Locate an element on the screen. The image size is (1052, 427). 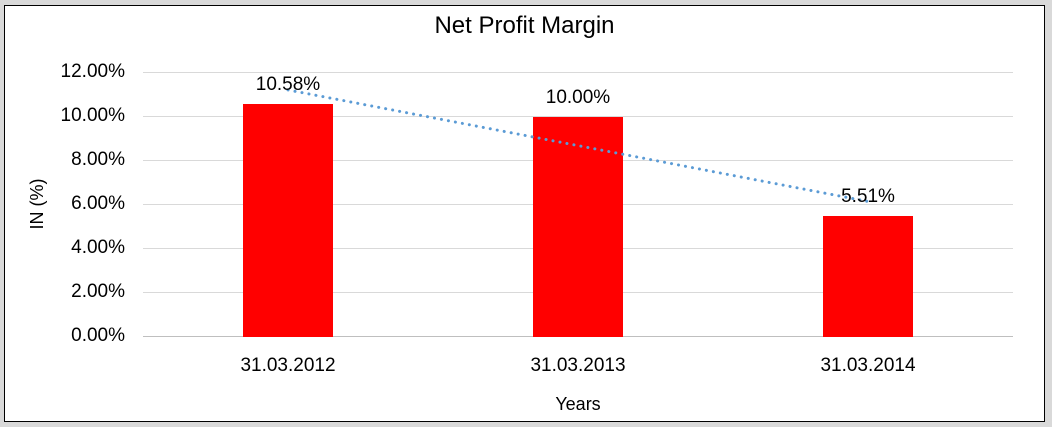
bar-31.03.2014 is located at coordinates (868, 276).